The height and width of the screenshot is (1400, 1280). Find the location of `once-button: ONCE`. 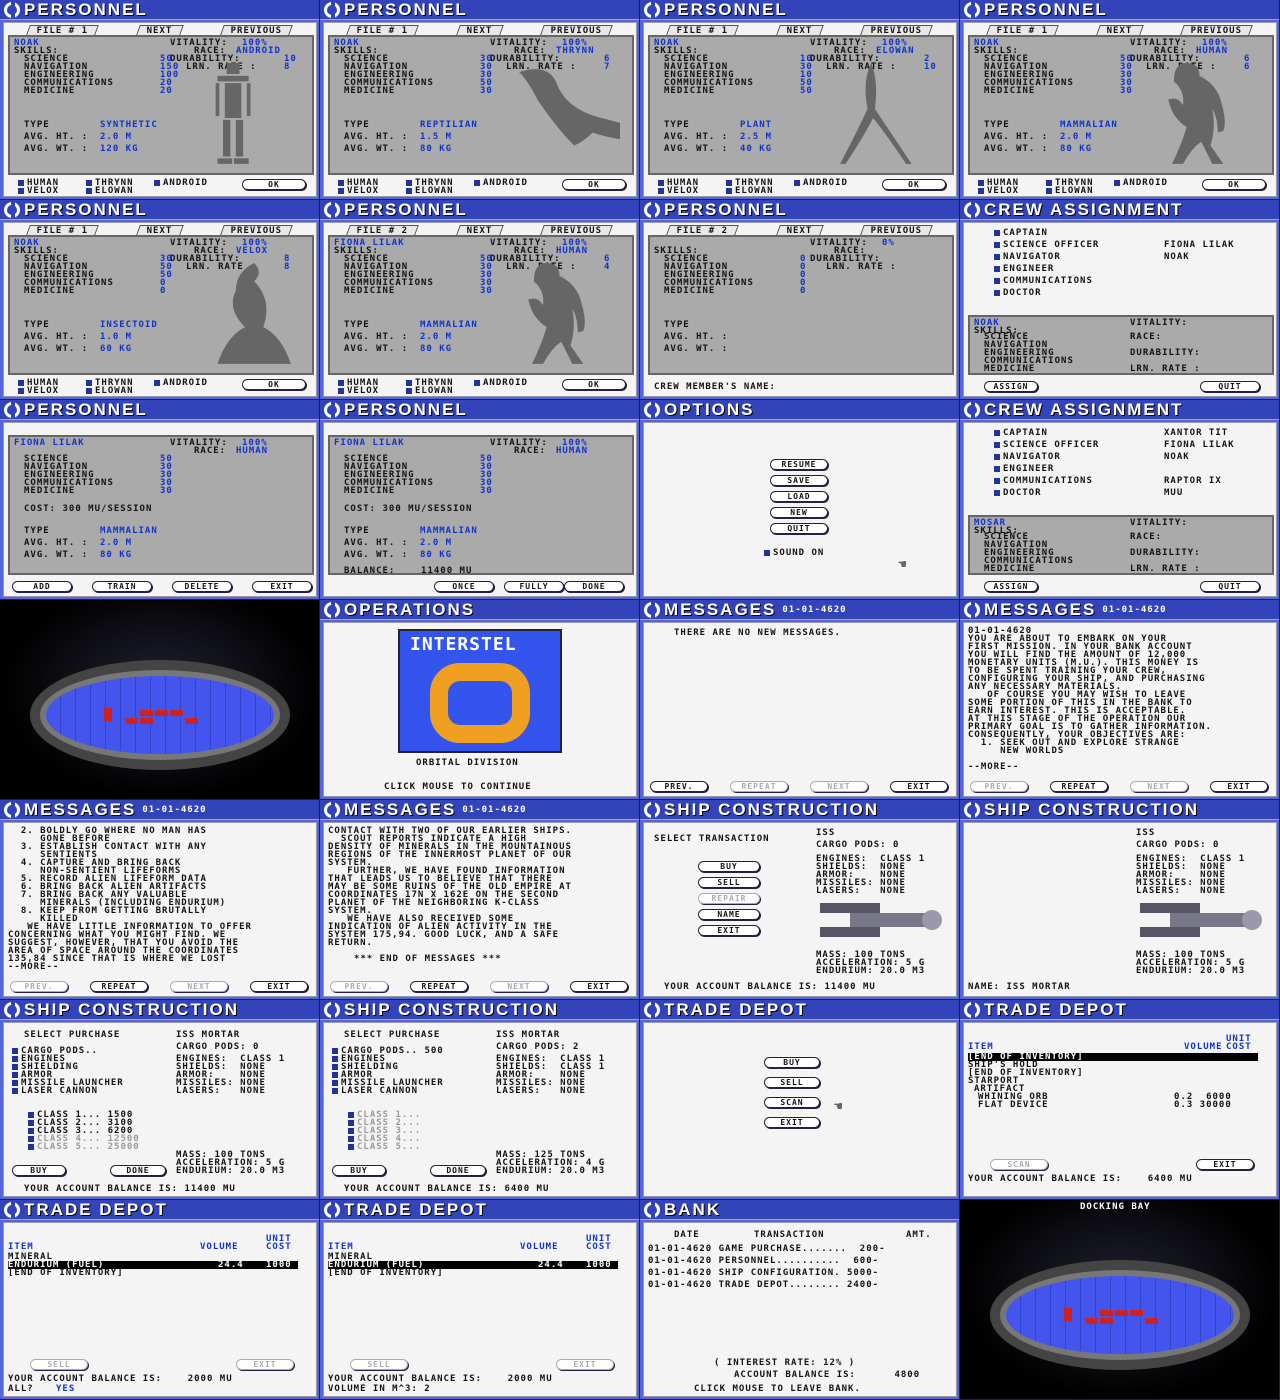

once-button: ONCE is located at coordinates (464, 586).